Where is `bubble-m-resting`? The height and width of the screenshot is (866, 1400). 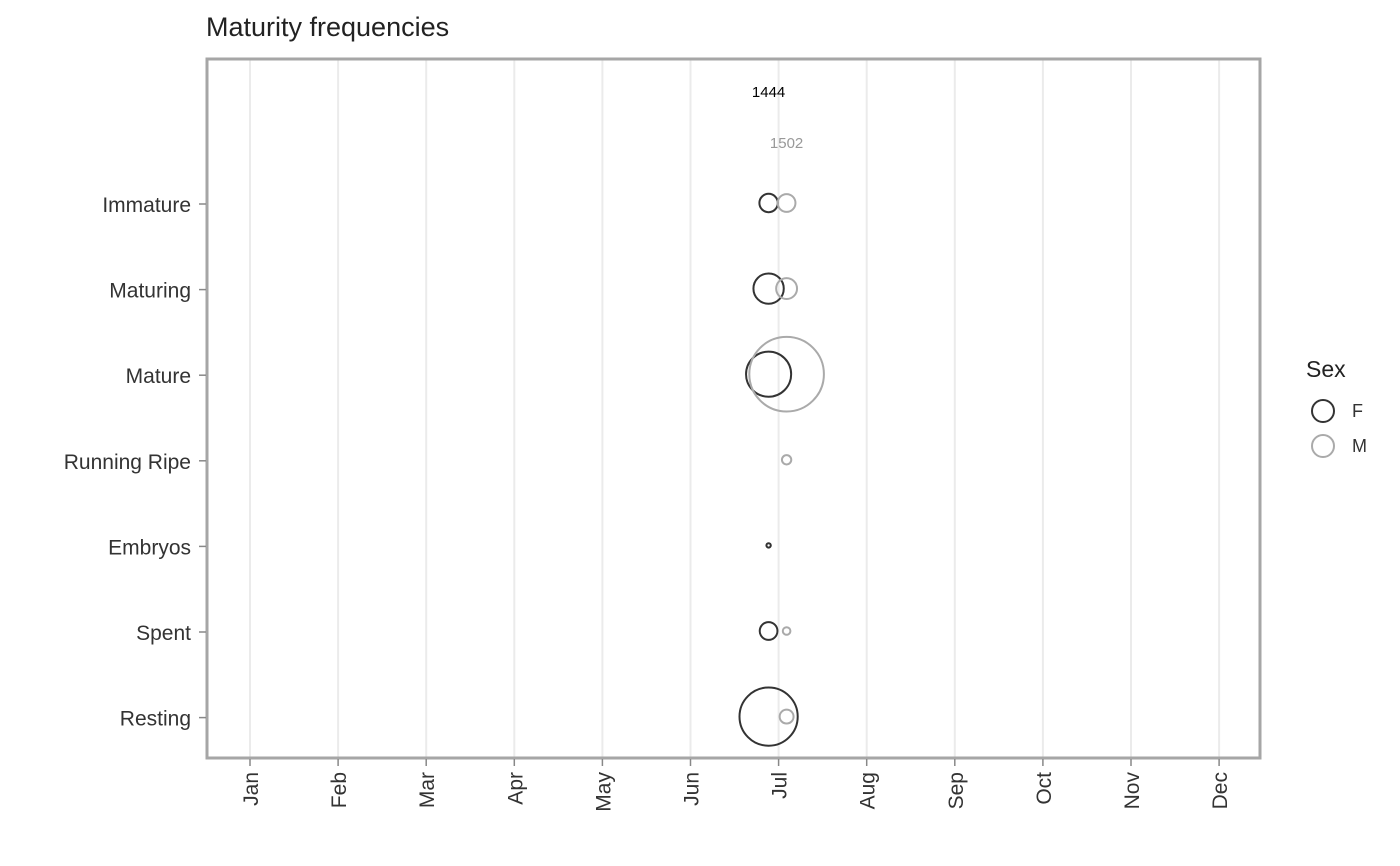 bubble-m-resting is located at coordinates (786, 716).